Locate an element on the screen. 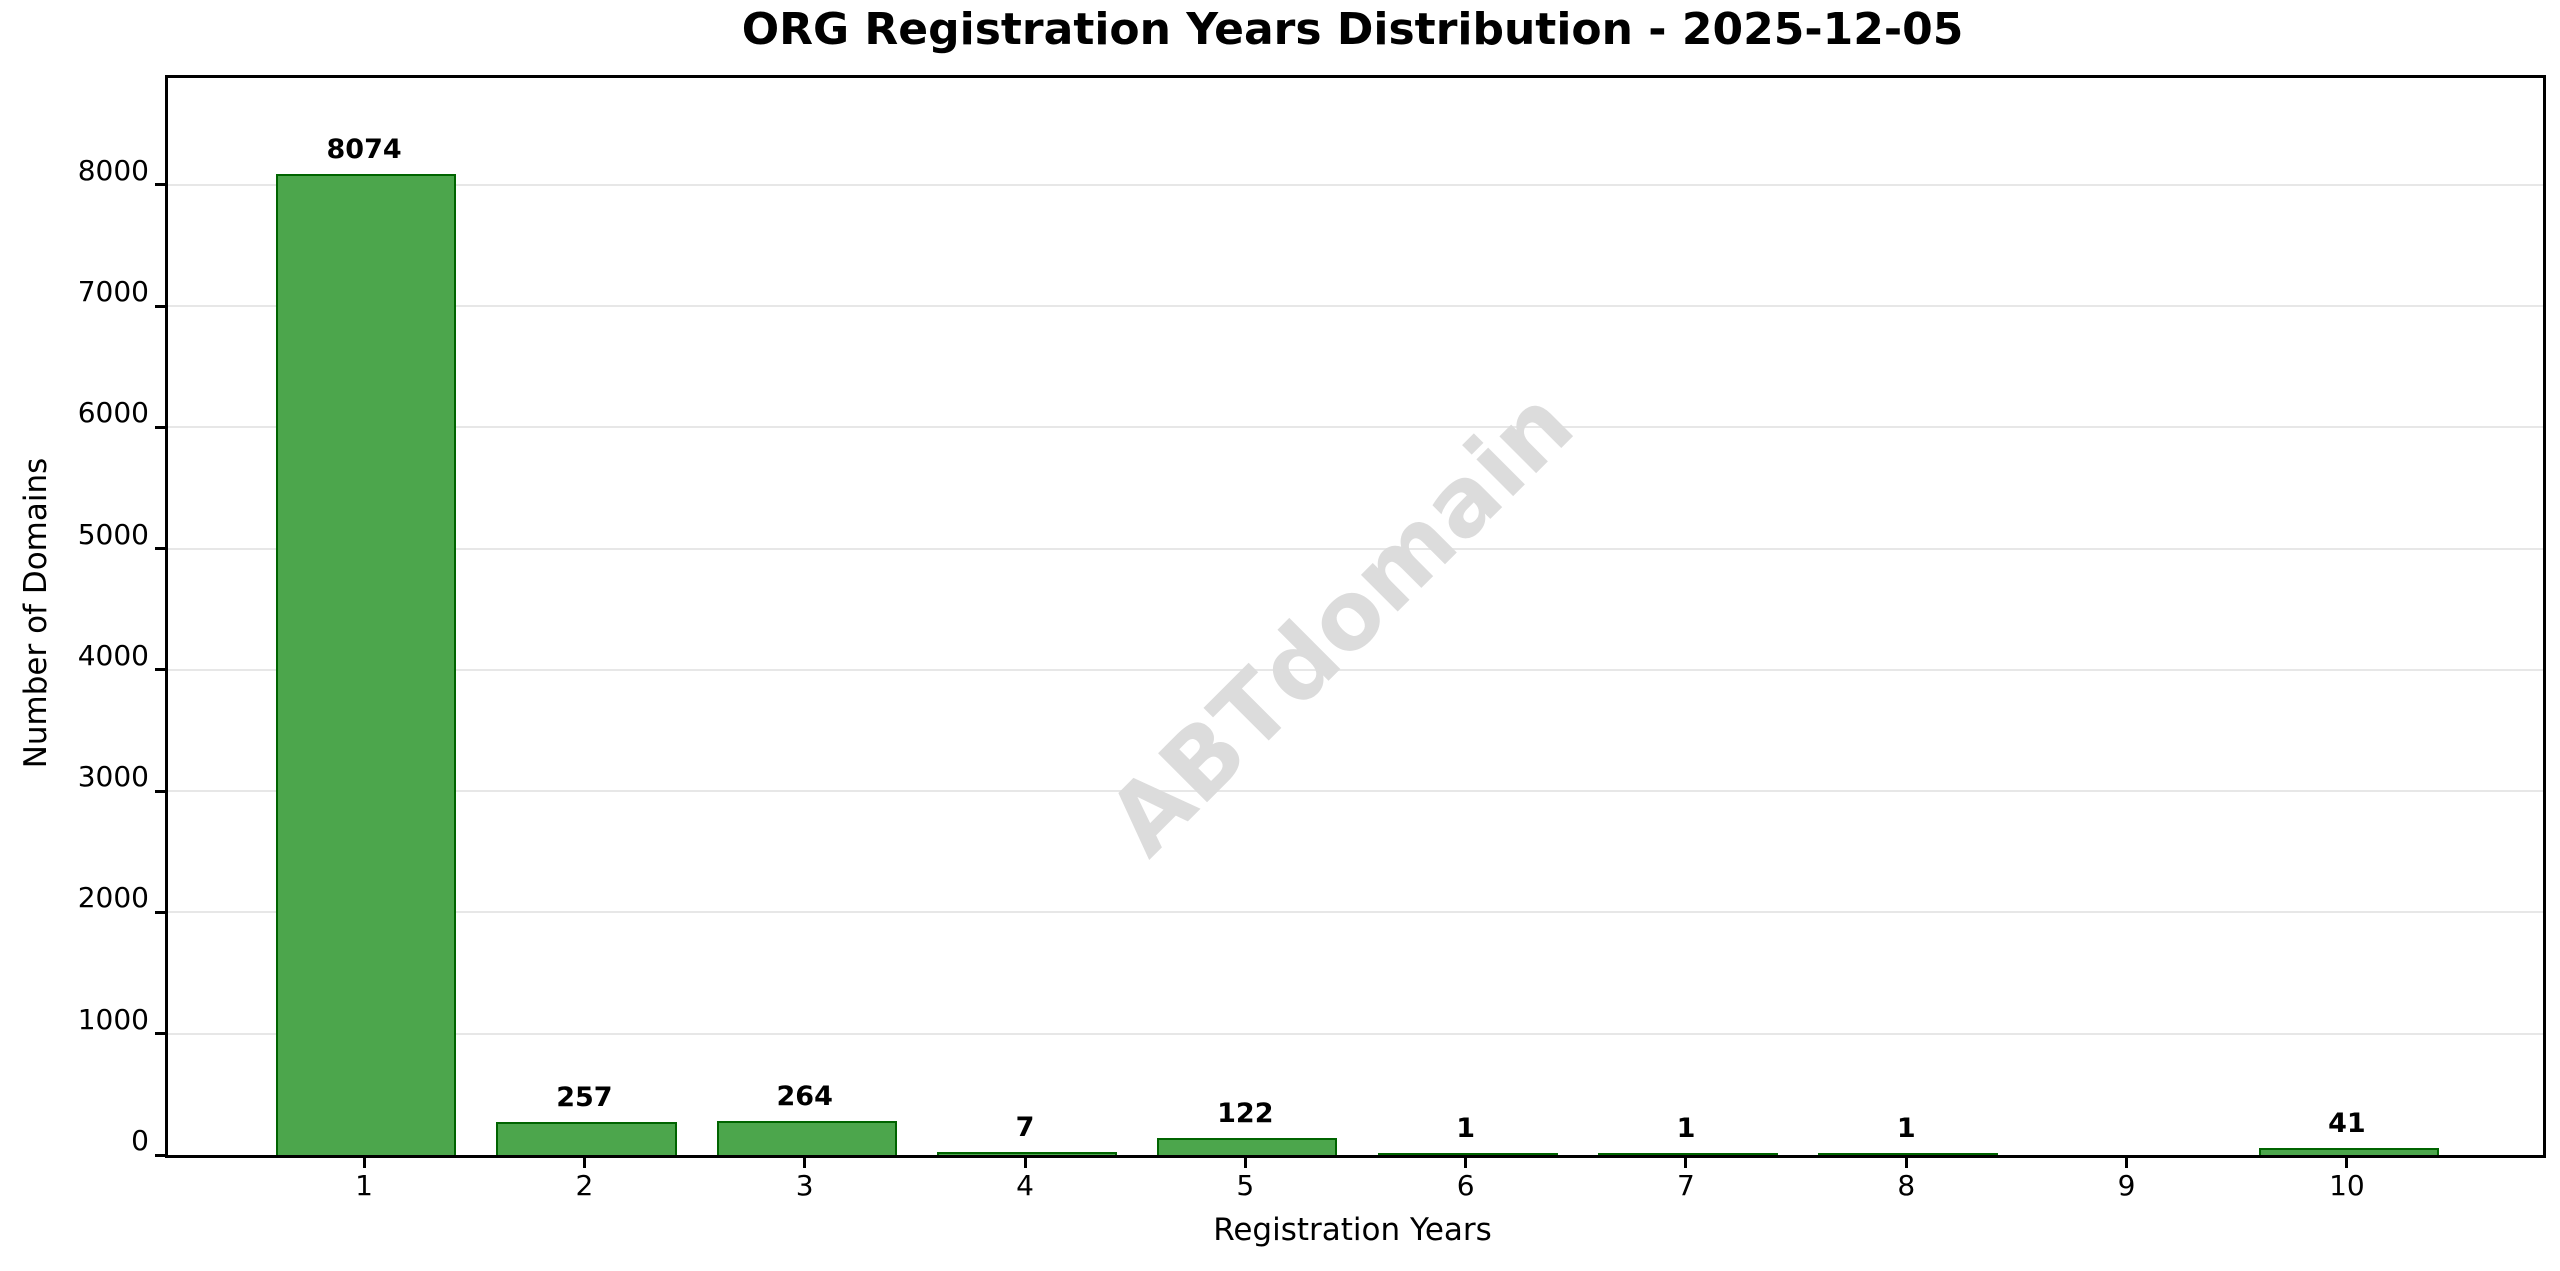 Image resolution: width=2560 pixels, height=1271 pixels. y-axis-label: Number of Domains is located at coordinates (36, 613).